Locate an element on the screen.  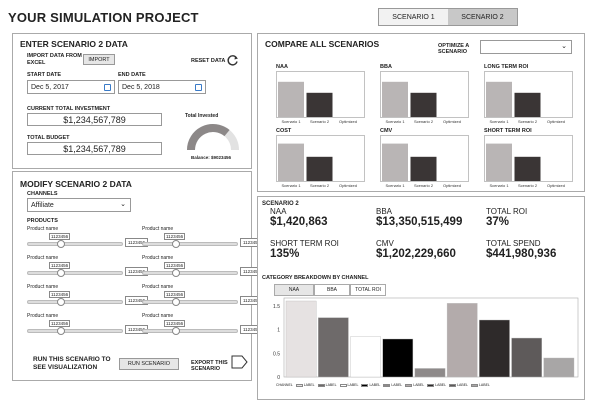
start-date-label: START DATE is located at coordinates (44, 75).